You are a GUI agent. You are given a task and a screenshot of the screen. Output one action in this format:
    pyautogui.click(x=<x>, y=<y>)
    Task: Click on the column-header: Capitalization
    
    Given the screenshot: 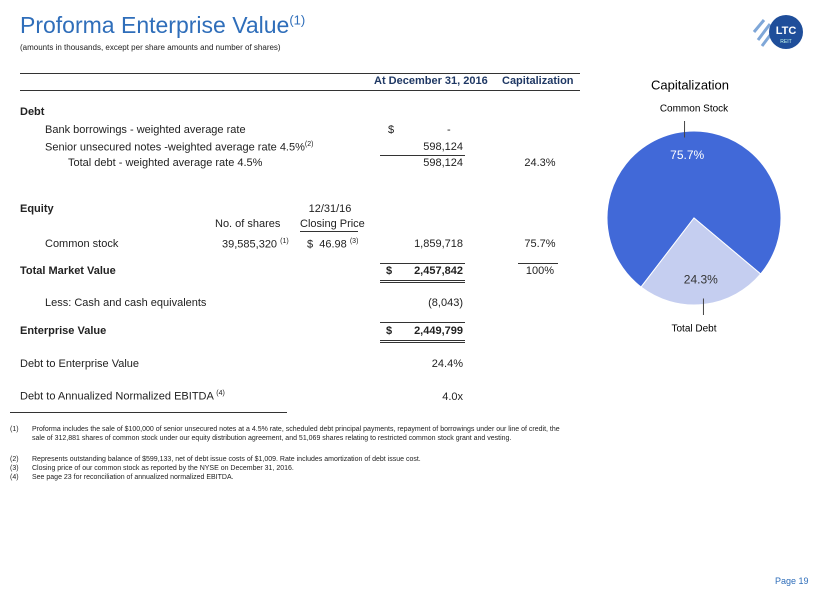 What is the action you would take?
    pyautogui.click(x=538, y=81)
    